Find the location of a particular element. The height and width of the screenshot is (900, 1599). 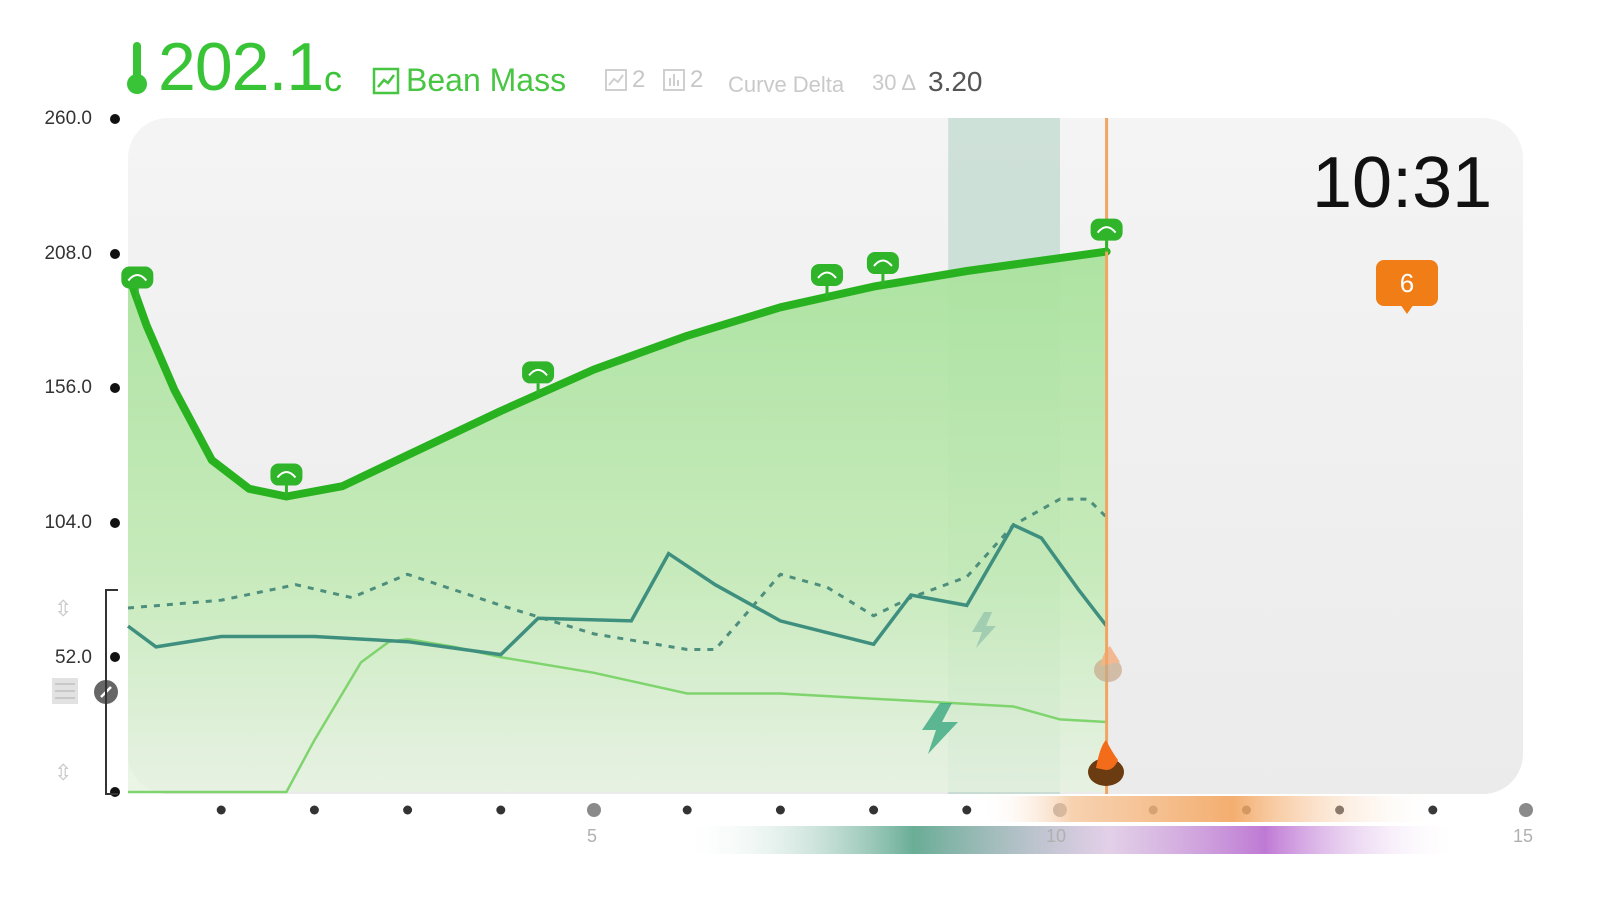

stat-a-toggle: 2 is located at coordinates (624, 80).